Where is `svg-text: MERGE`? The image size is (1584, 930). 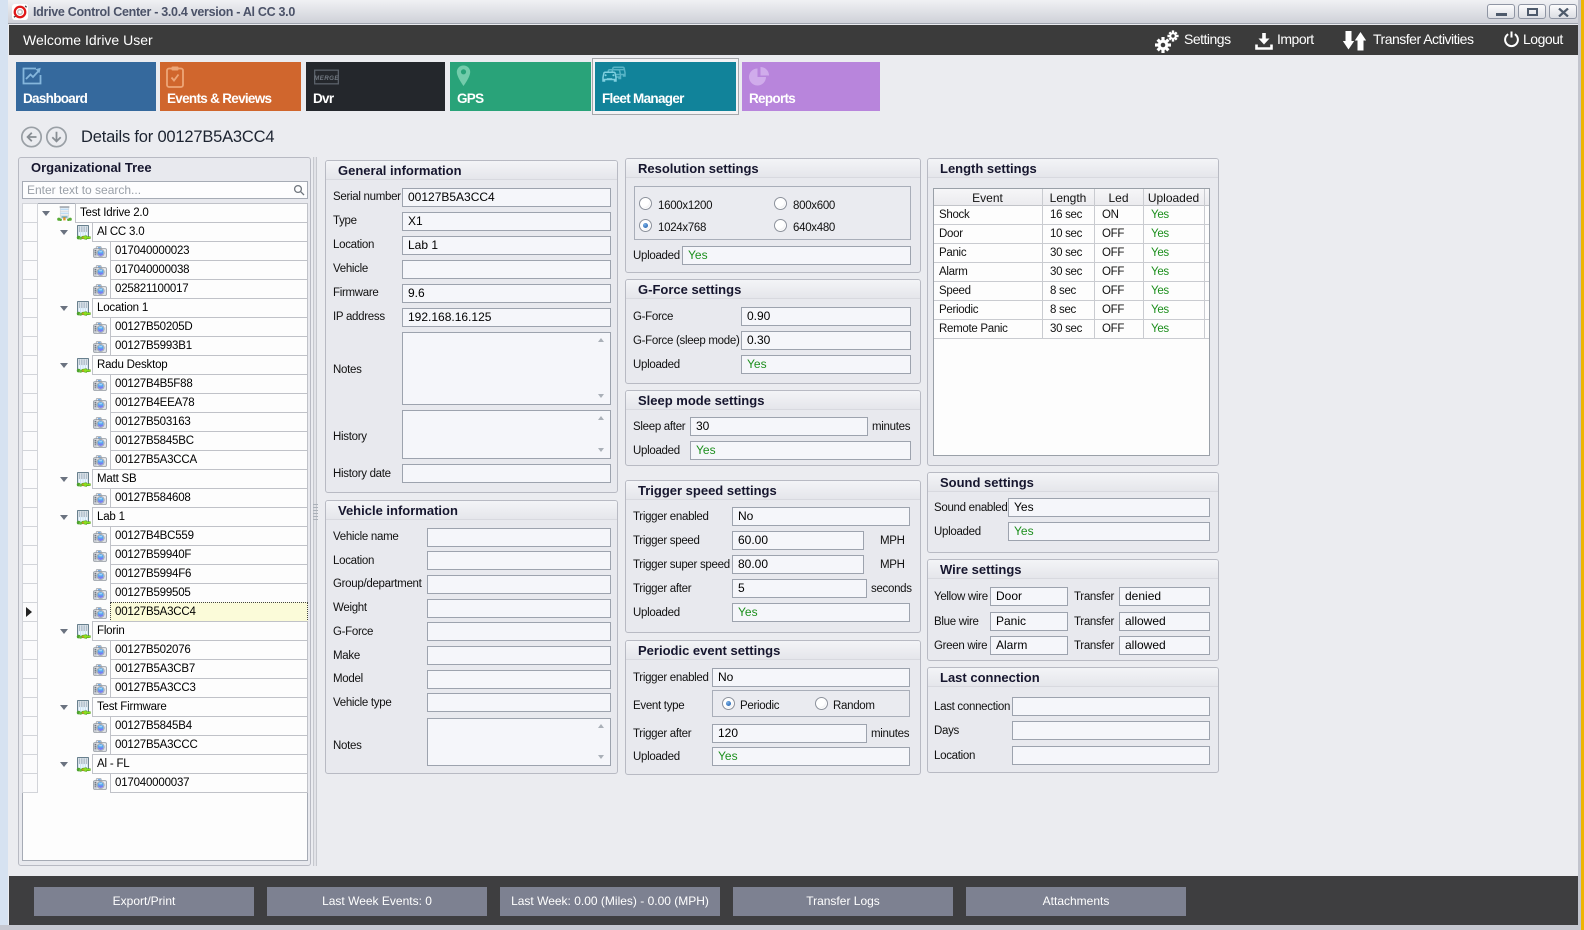 svg-text: MERGE is located at coordinates (326, 78).